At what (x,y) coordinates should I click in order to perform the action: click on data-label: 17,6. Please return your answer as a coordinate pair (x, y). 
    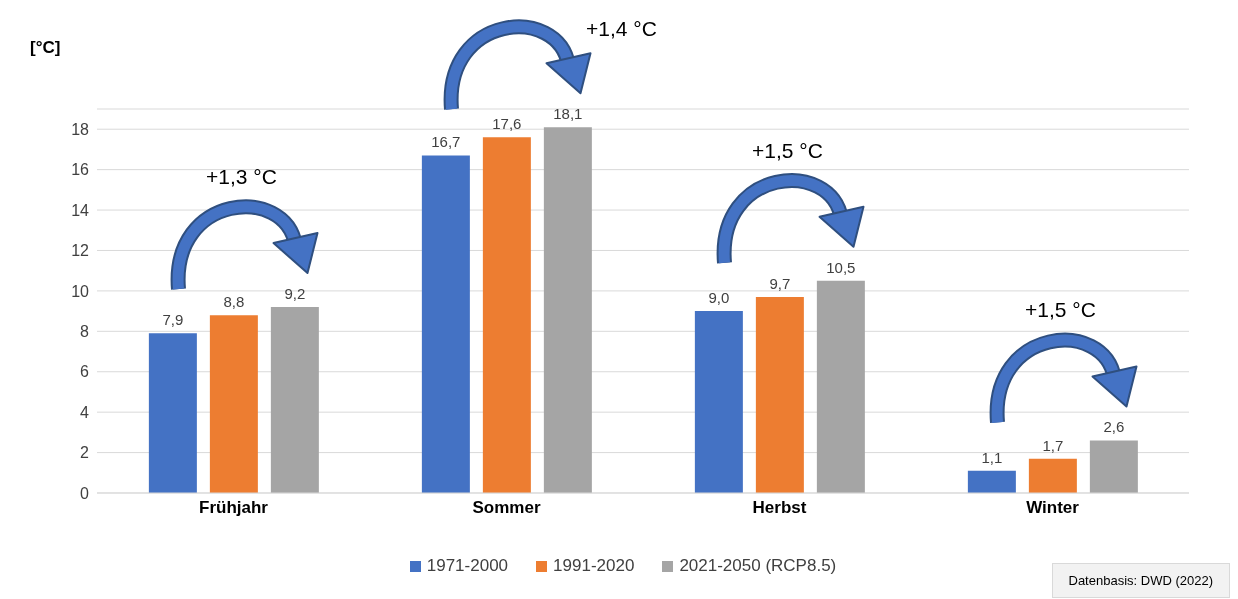
    Looking at the image, I should click on (507, 124).